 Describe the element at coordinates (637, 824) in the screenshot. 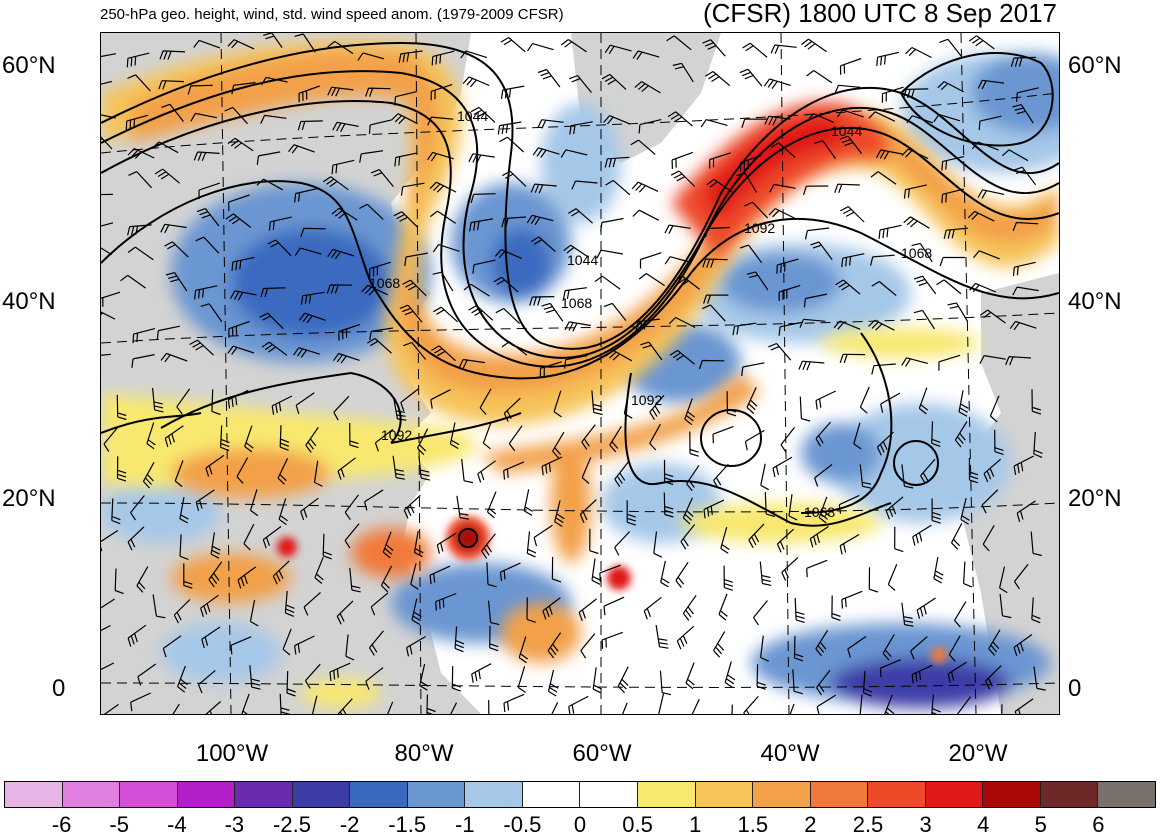

I see `colorbar-label: 0.5` at that location.